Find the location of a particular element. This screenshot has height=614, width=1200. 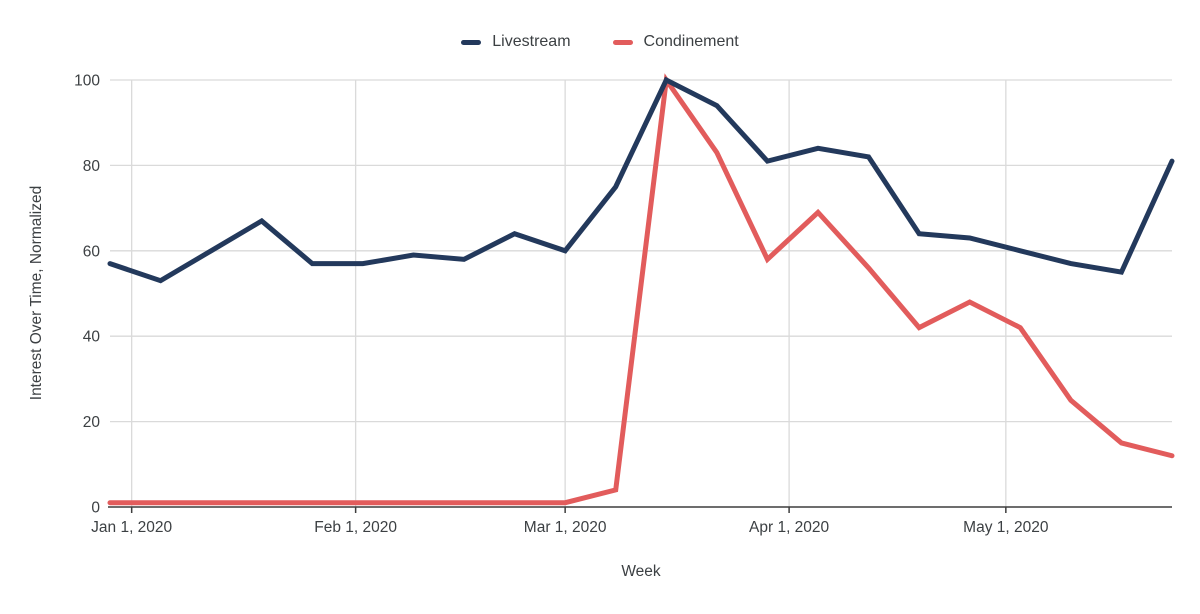

y-tick-labels: 0 20 40 60 80 100 is located at coordinates (87, 295).